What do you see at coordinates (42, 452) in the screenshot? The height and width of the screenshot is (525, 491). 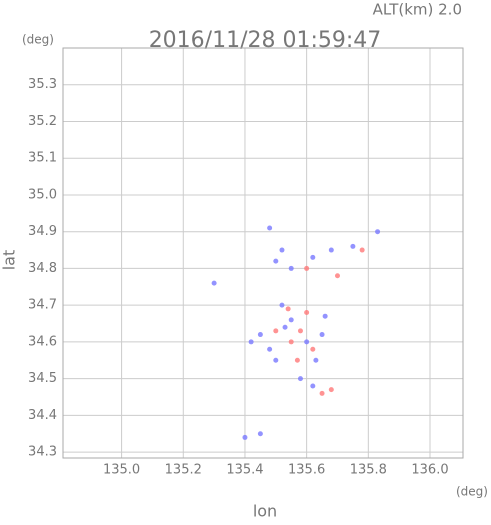 I see `y-tick-label: 34.3` at bounding box center [42, 452].